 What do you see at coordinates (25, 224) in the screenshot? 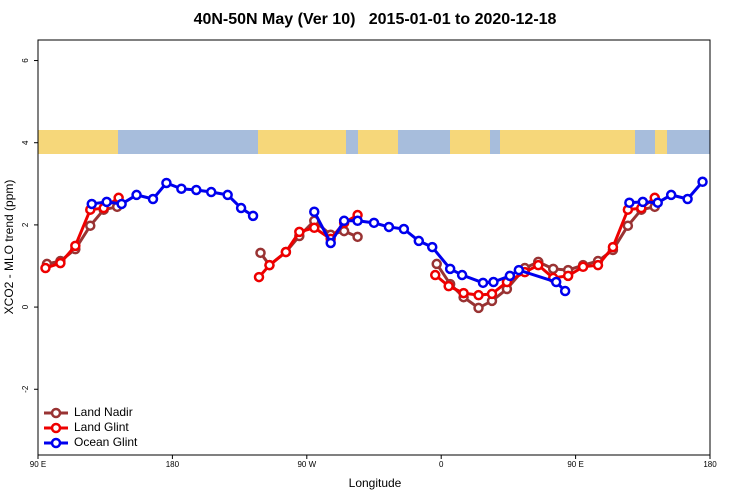
I see `y-tick-label: 2` at bounding box center [25, 224].